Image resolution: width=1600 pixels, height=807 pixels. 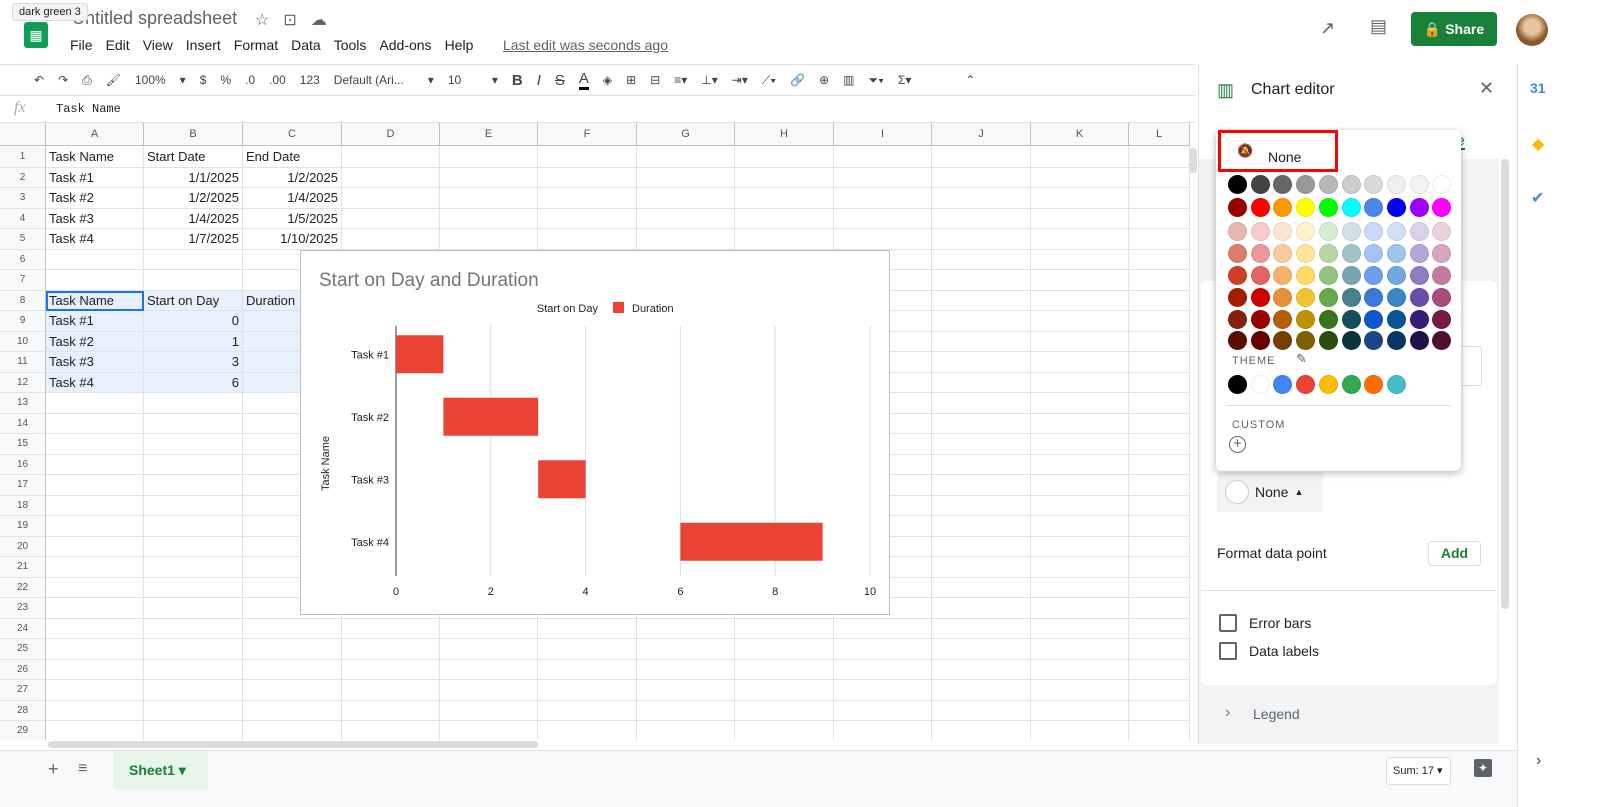 I want to click on column-header-H: H, so click(x=784, y=134).